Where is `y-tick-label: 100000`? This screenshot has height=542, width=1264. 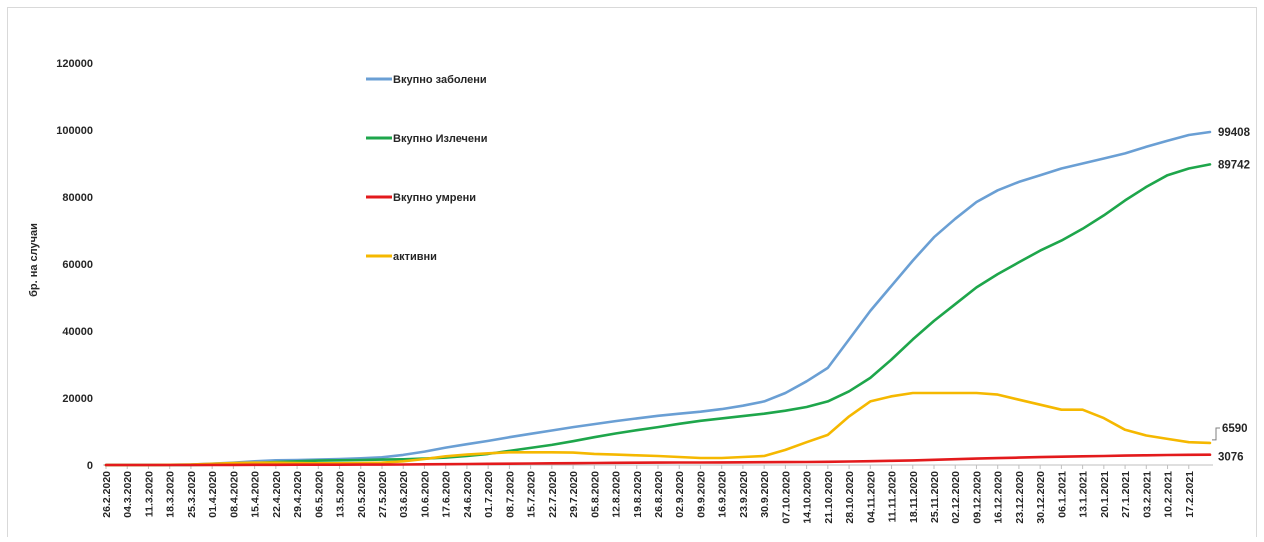 y-tick-label: 100000 is located at coordinates (74, 131).